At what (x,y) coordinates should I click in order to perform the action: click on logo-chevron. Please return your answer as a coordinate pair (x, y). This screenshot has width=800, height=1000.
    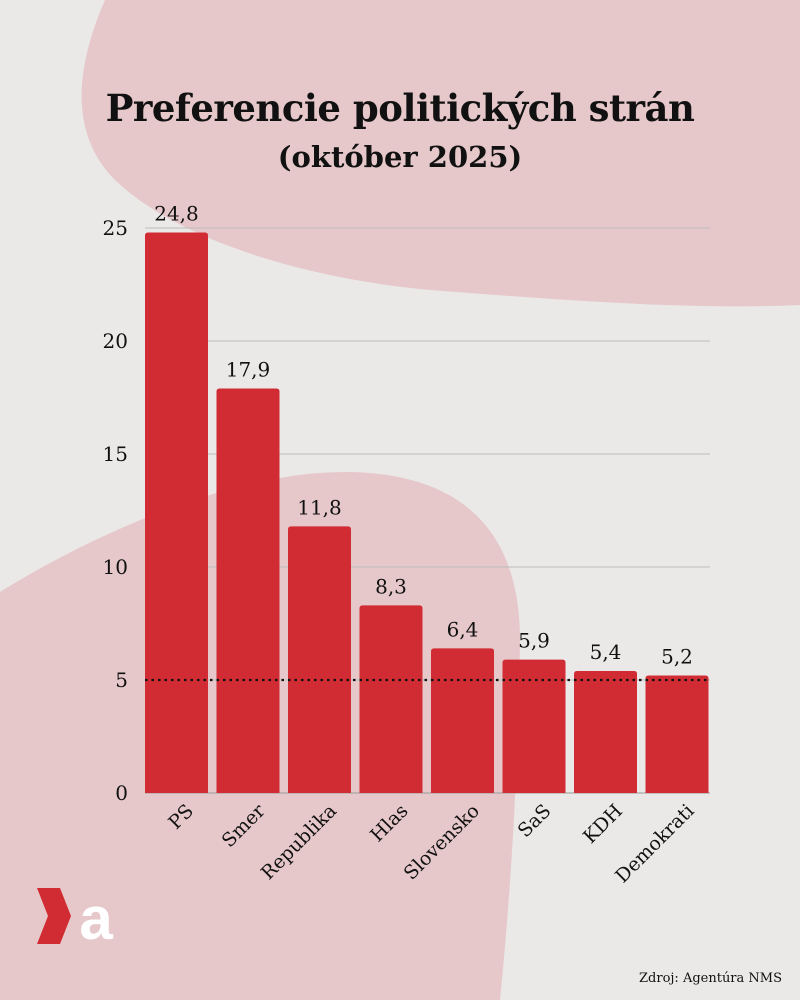
    Looking at the image, I should click on (54, 916).